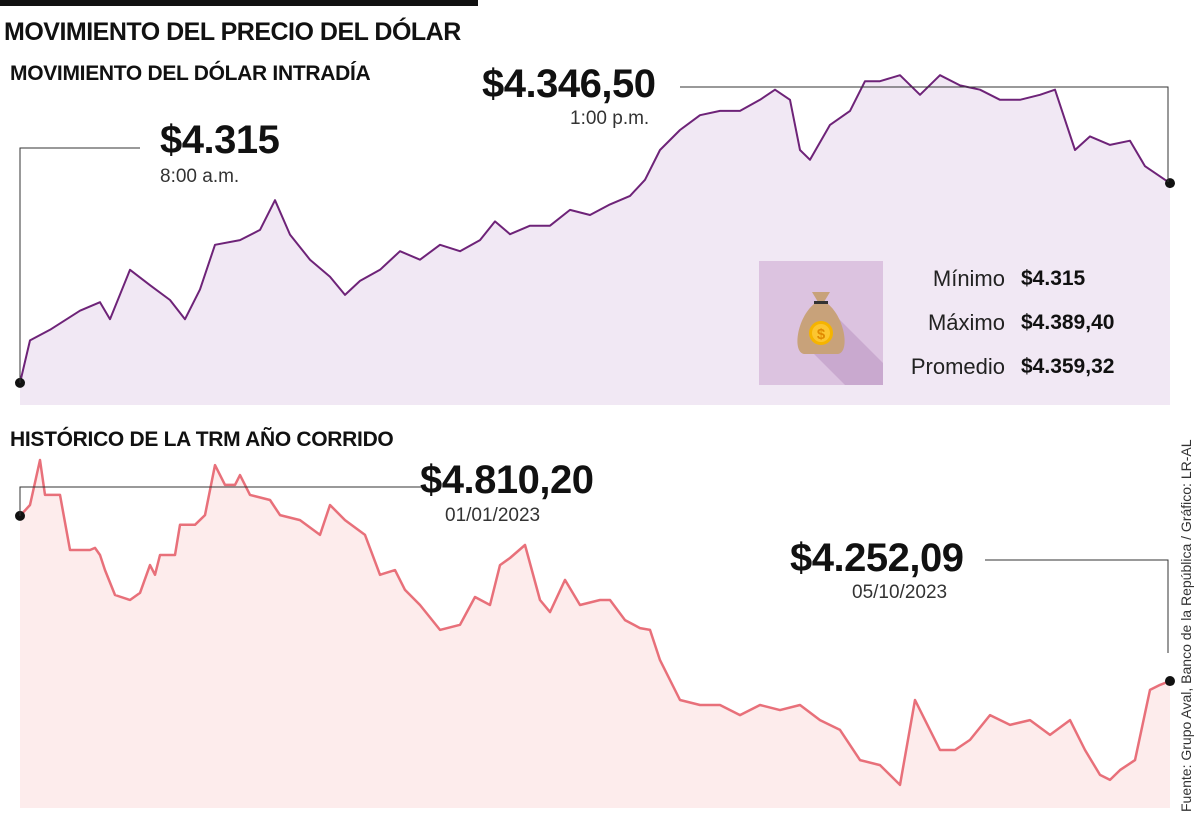 The image size is (1200, 818). I want to click on stat-label-avg: Promedio, so click(957, 366).